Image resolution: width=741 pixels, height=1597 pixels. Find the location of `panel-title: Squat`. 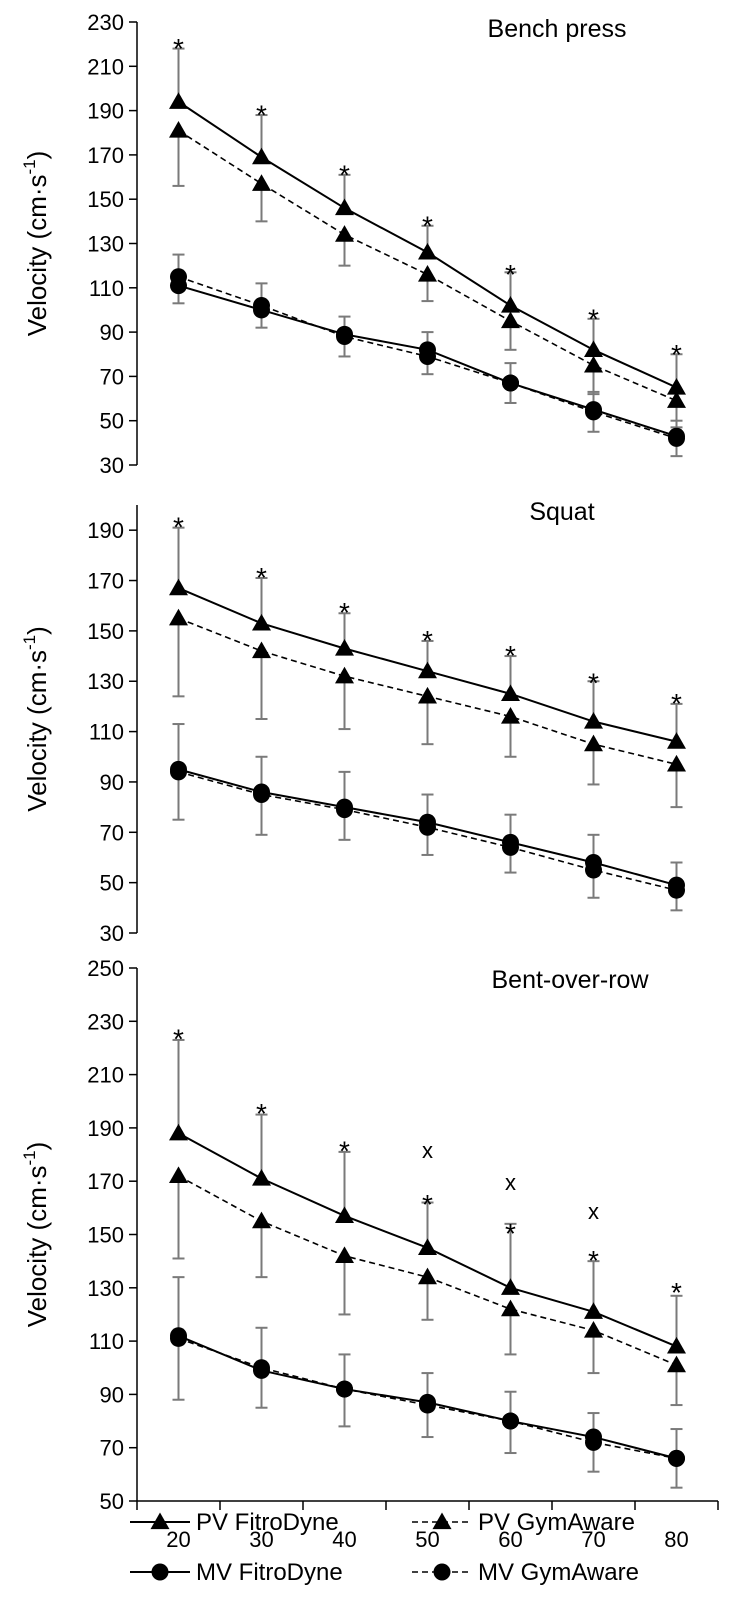

panel-title: Squat is located at coordinates (561, 512).